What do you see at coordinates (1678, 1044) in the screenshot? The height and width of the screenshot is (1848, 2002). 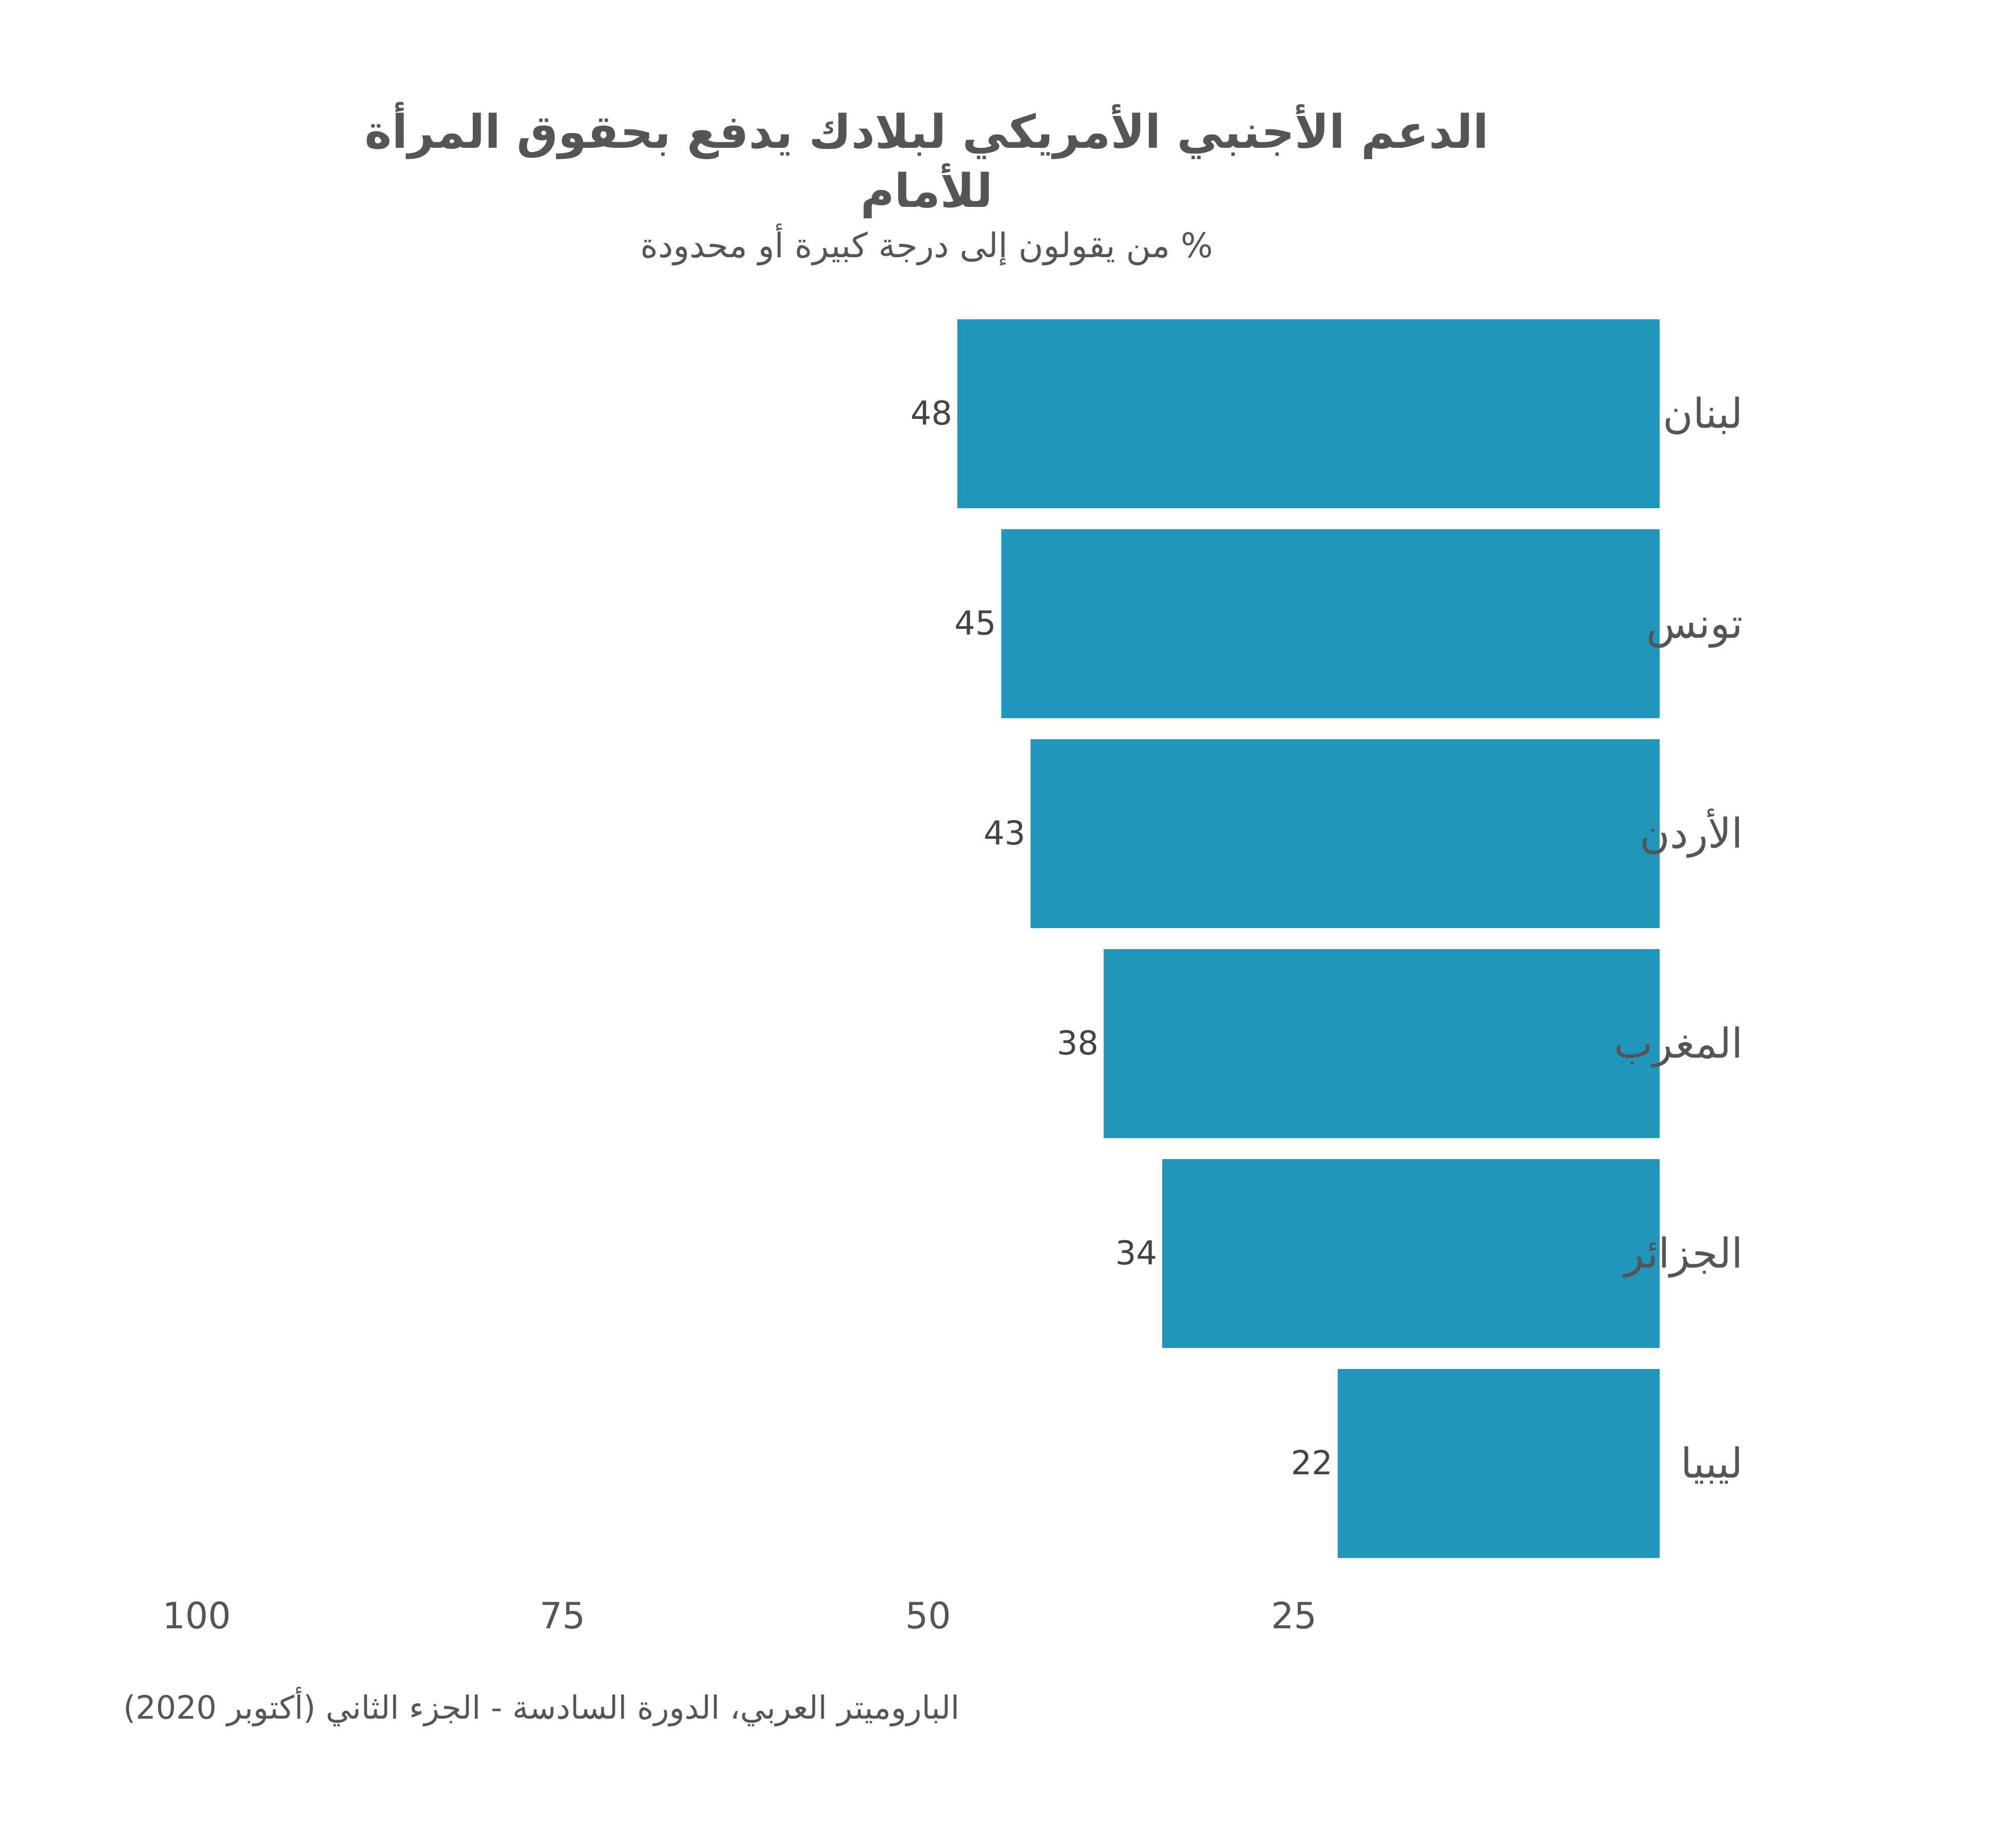 I see `category-label: المغرب` at bounding box center [1678, 1044].